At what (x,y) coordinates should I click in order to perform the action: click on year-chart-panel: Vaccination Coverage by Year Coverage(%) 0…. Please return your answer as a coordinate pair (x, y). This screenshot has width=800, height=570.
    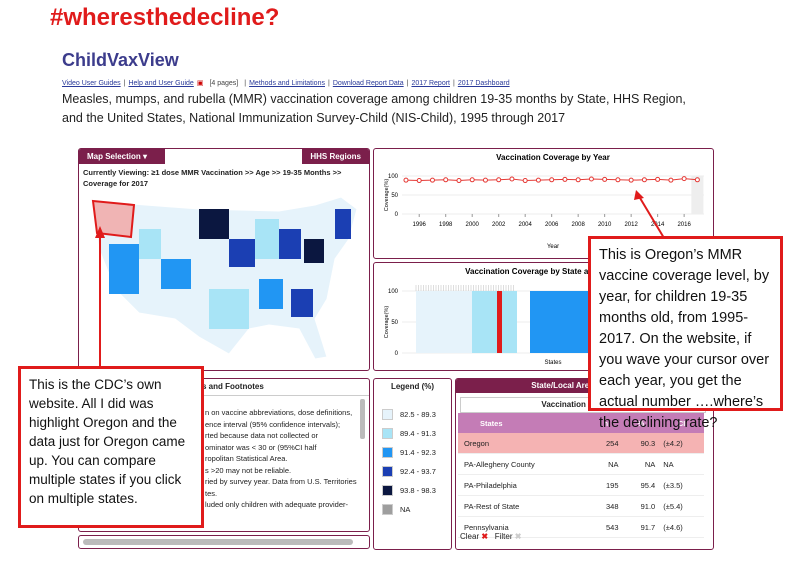
    Looking at the image, I should click on (543, 203).